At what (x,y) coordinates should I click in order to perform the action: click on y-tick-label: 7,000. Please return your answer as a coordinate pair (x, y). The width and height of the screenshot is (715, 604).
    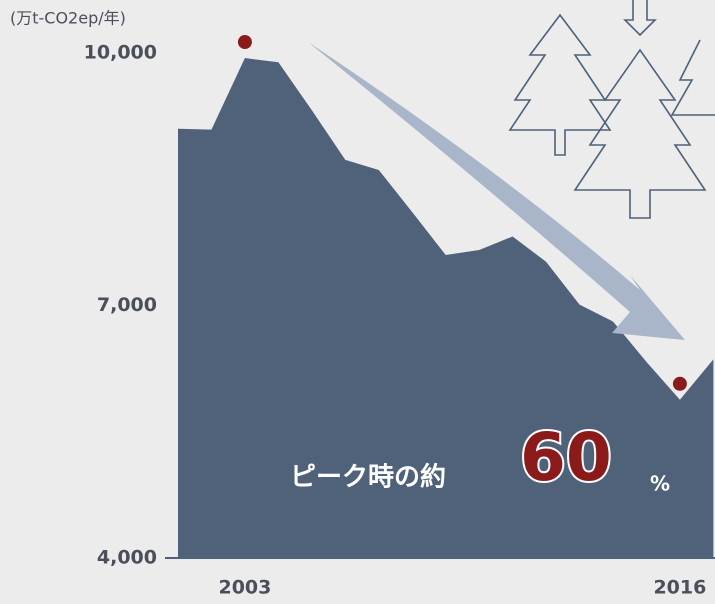
    Looking at the image, I should click on (127, 305).